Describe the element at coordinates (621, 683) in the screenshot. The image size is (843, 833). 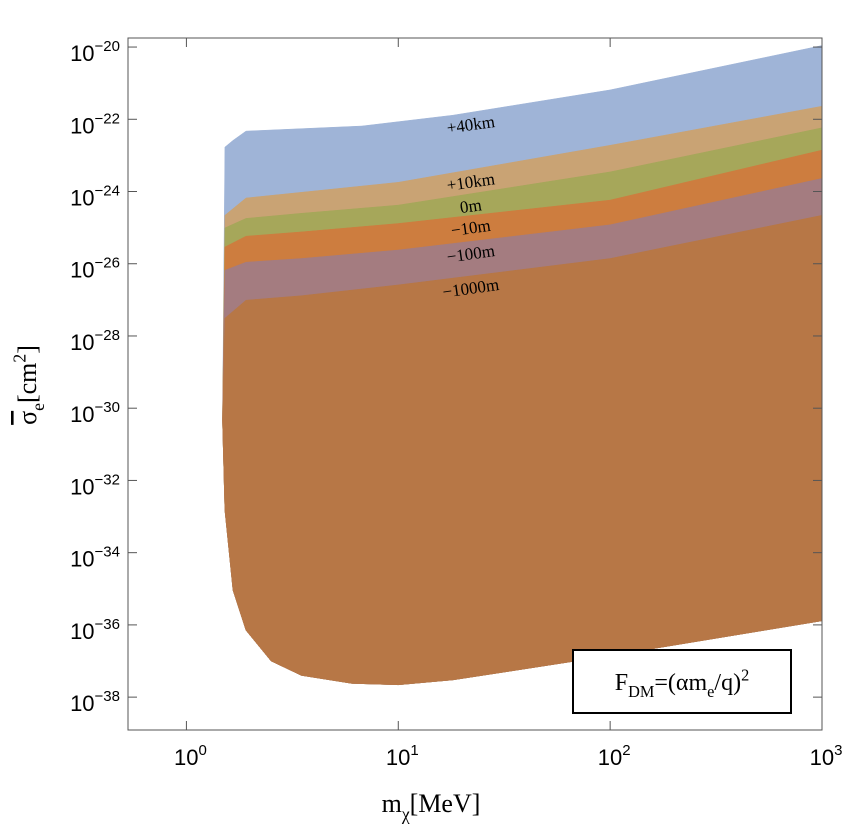
I see `text-part: F` at that location.